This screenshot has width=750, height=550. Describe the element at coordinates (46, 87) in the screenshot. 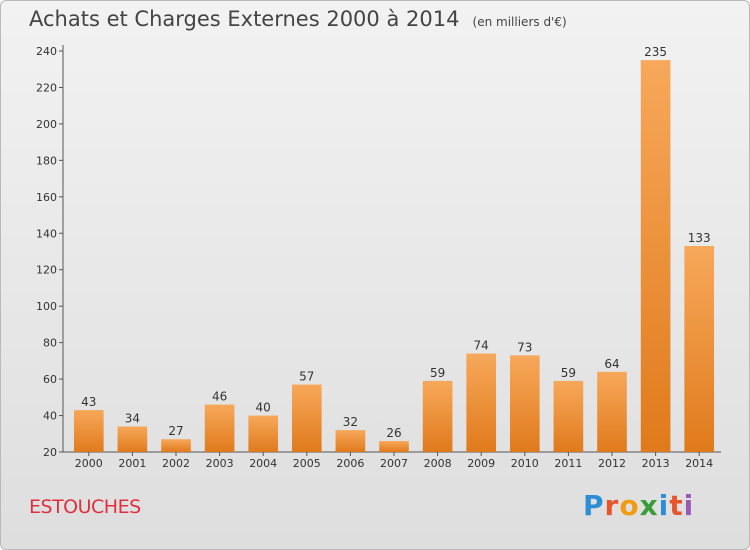

I see `y-tick-label: 220` at that location.